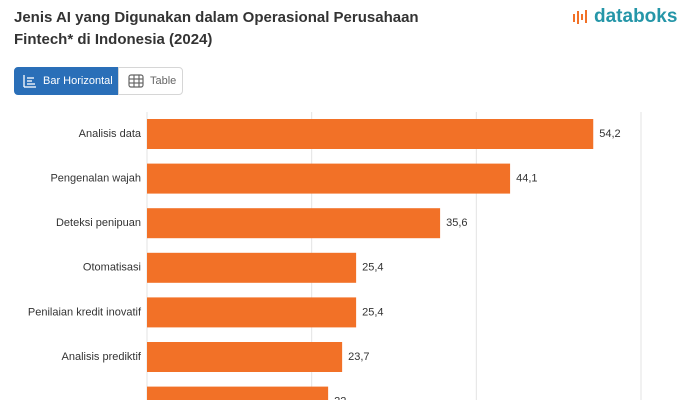 Image resolution: width=681 pixels, height=400 pixels. Describe the element at coordinates (580, 17) in the screenshot. I see `logo-icon` at that location.